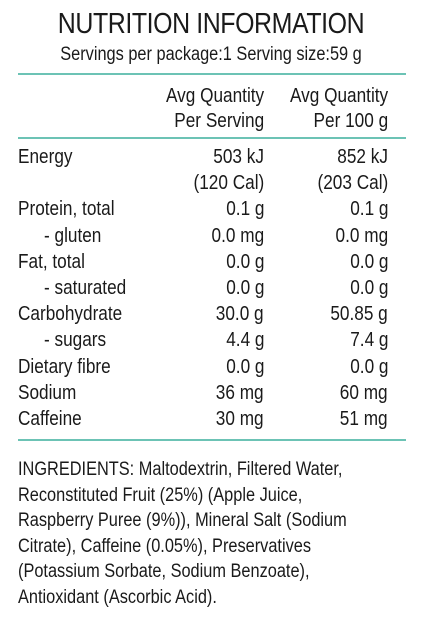  I want to click on header-per-serving-line1: Avg Quantity, so click(214, 96).